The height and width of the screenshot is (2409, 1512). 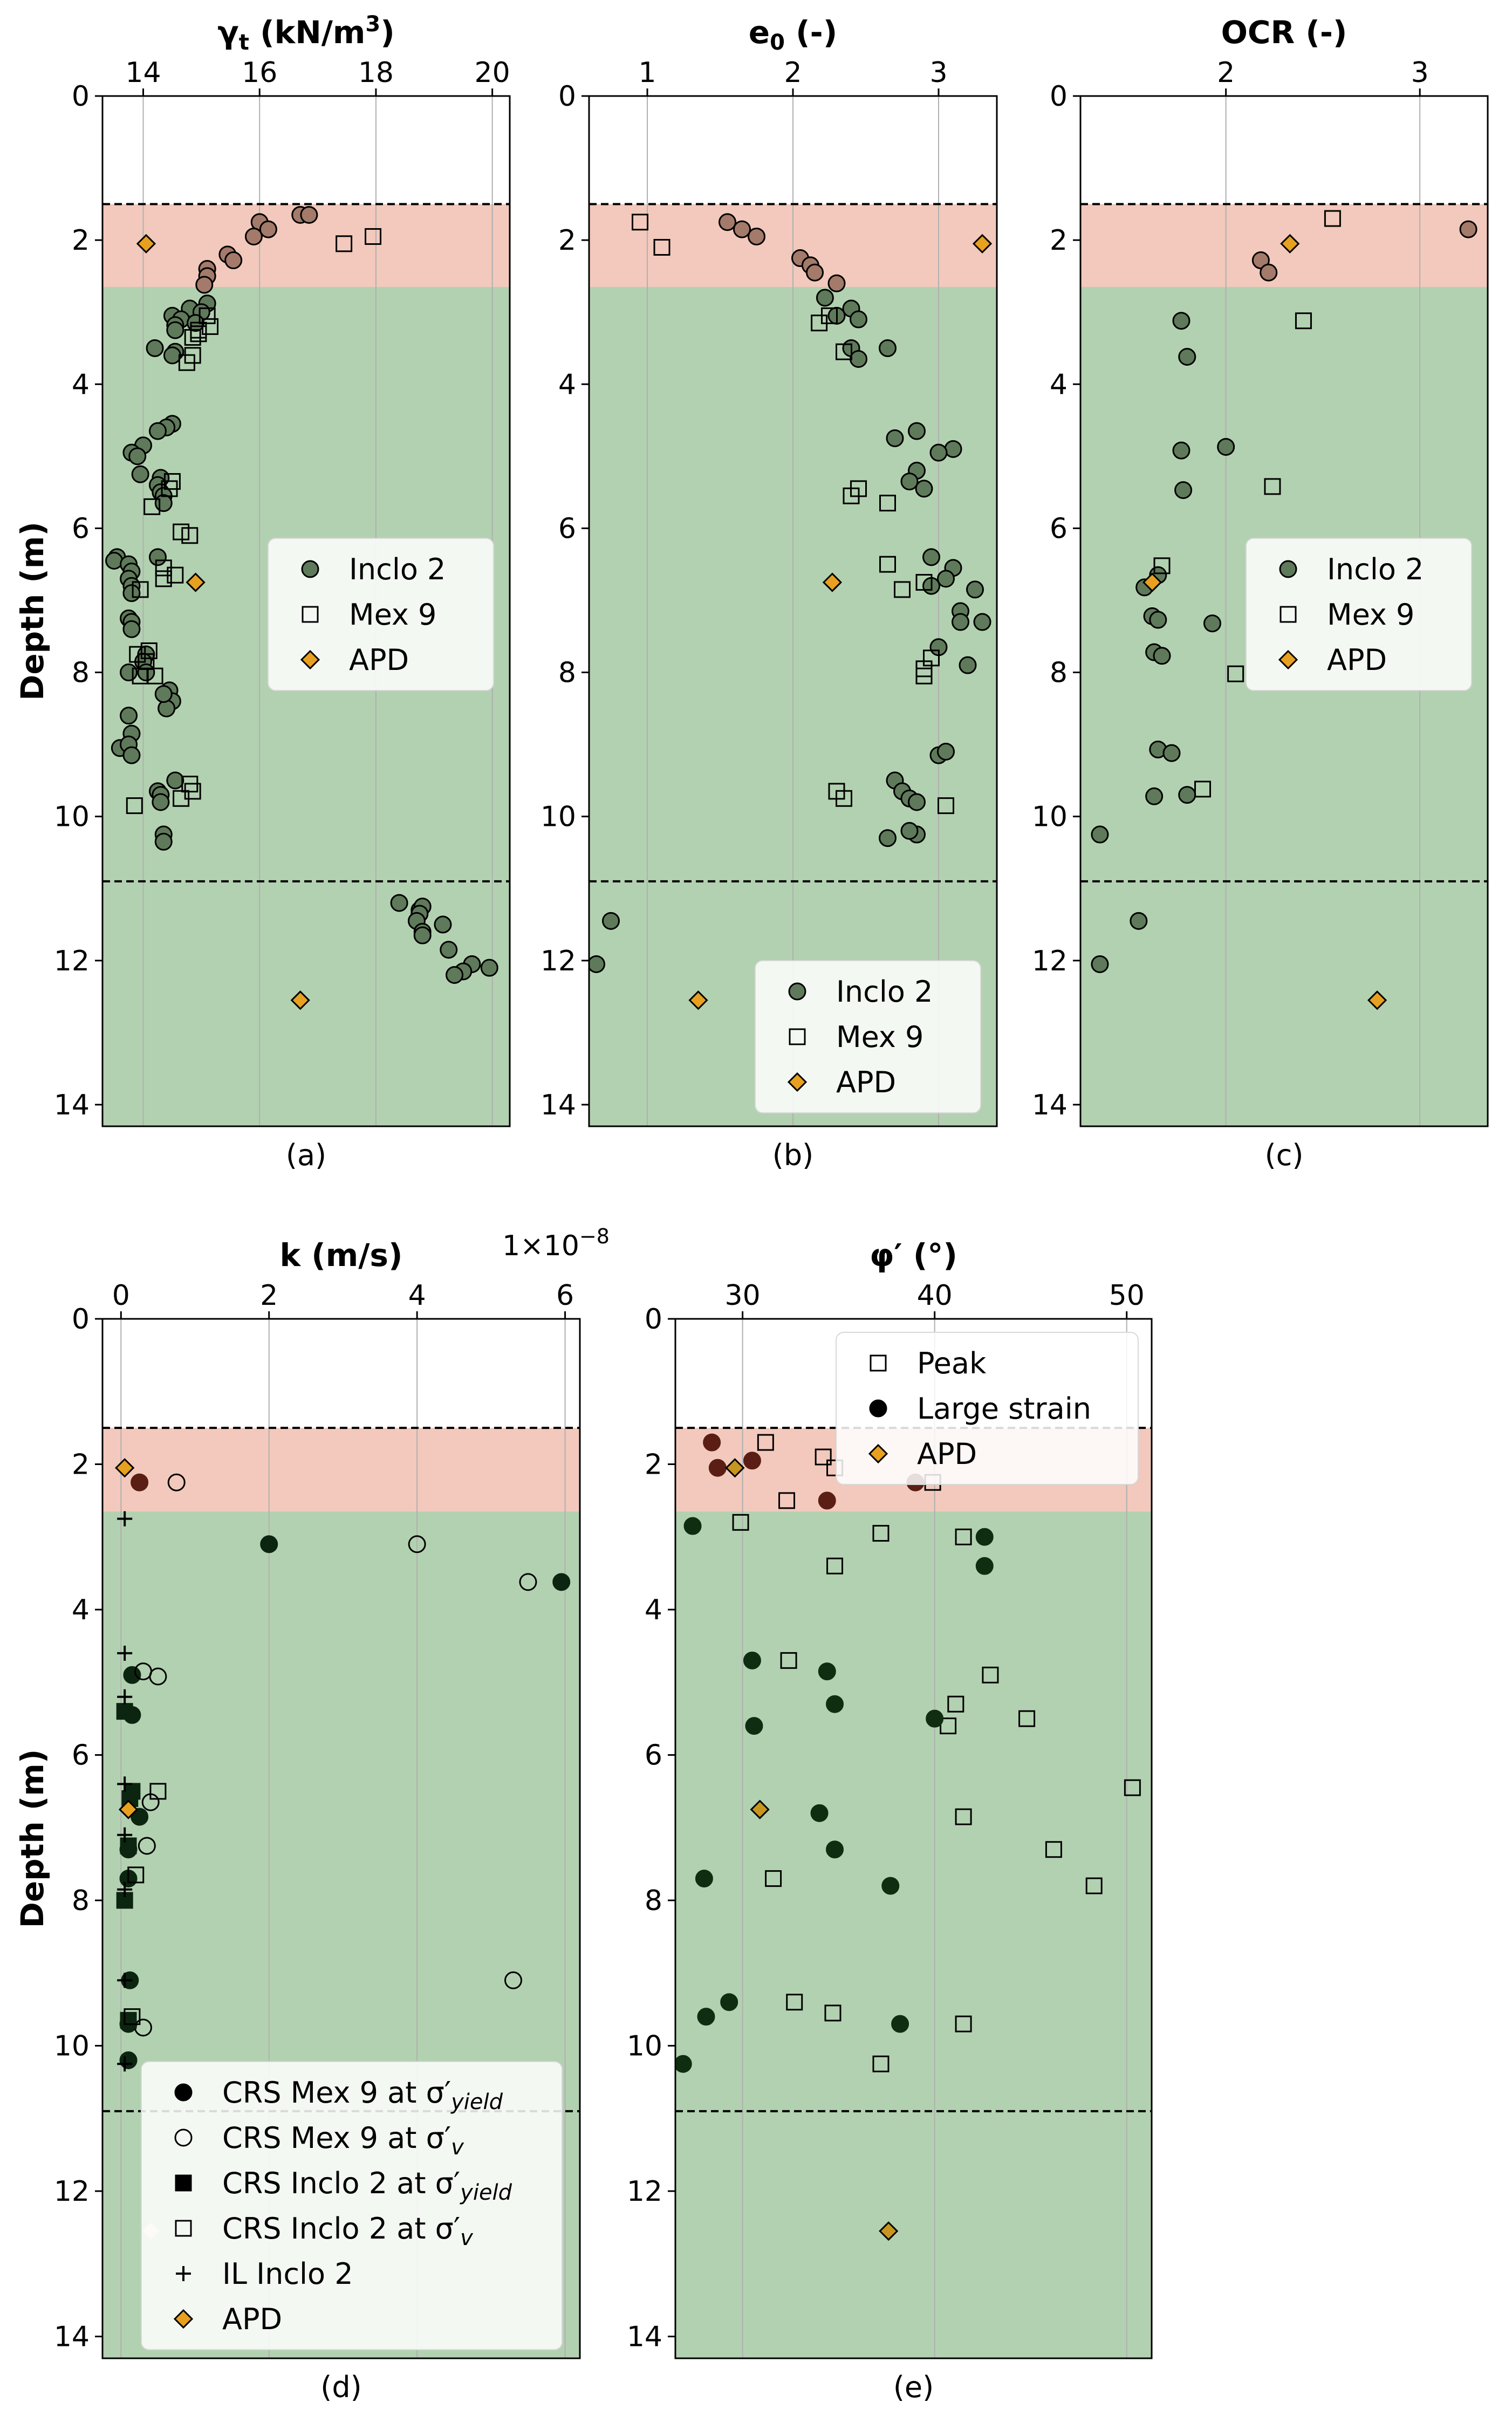 What do you see at coordinates (935, 1295) in the screenshot?
I see `x-tick-label: 40` at bounding box center [935, 1295].